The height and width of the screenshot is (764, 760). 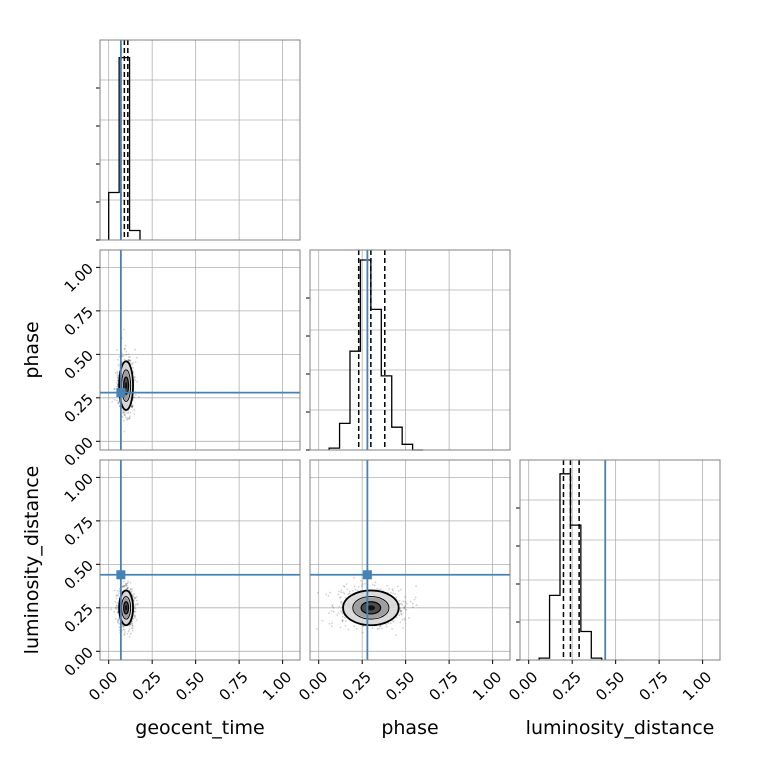 What do you see at coordinates (371, 608) in the screenshot?
I see `contour-inner` at bounding box center [371, 608].